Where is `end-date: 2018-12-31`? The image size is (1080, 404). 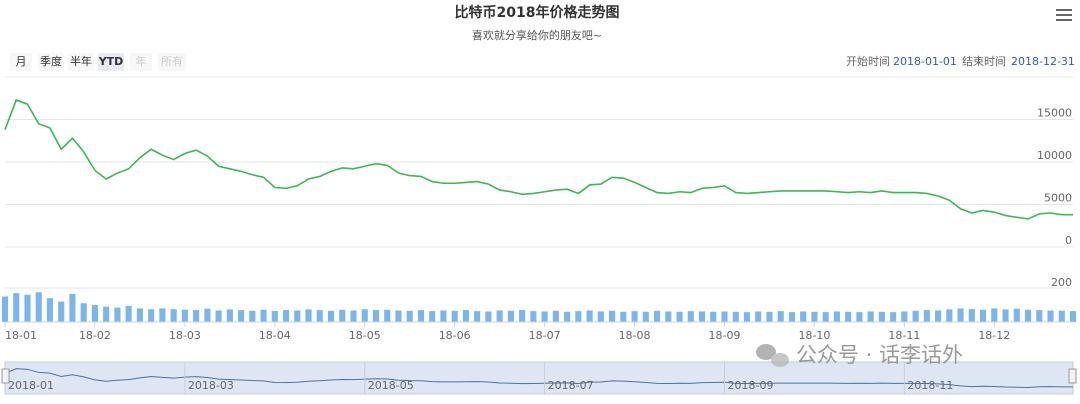 end-date: 2018-12-31 is located at coordinates (1043, 61).